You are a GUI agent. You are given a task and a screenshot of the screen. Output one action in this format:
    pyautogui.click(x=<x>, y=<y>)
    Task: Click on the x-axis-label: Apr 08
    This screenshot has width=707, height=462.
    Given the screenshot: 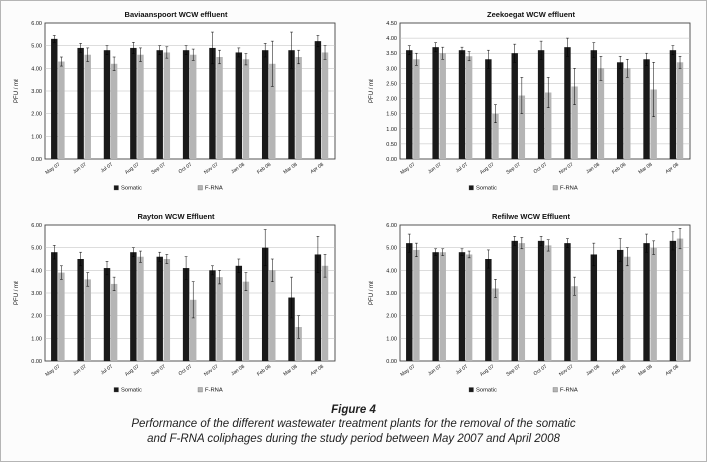 What is the action you would take?
    pyautogui.click(x=317, y=168)
    